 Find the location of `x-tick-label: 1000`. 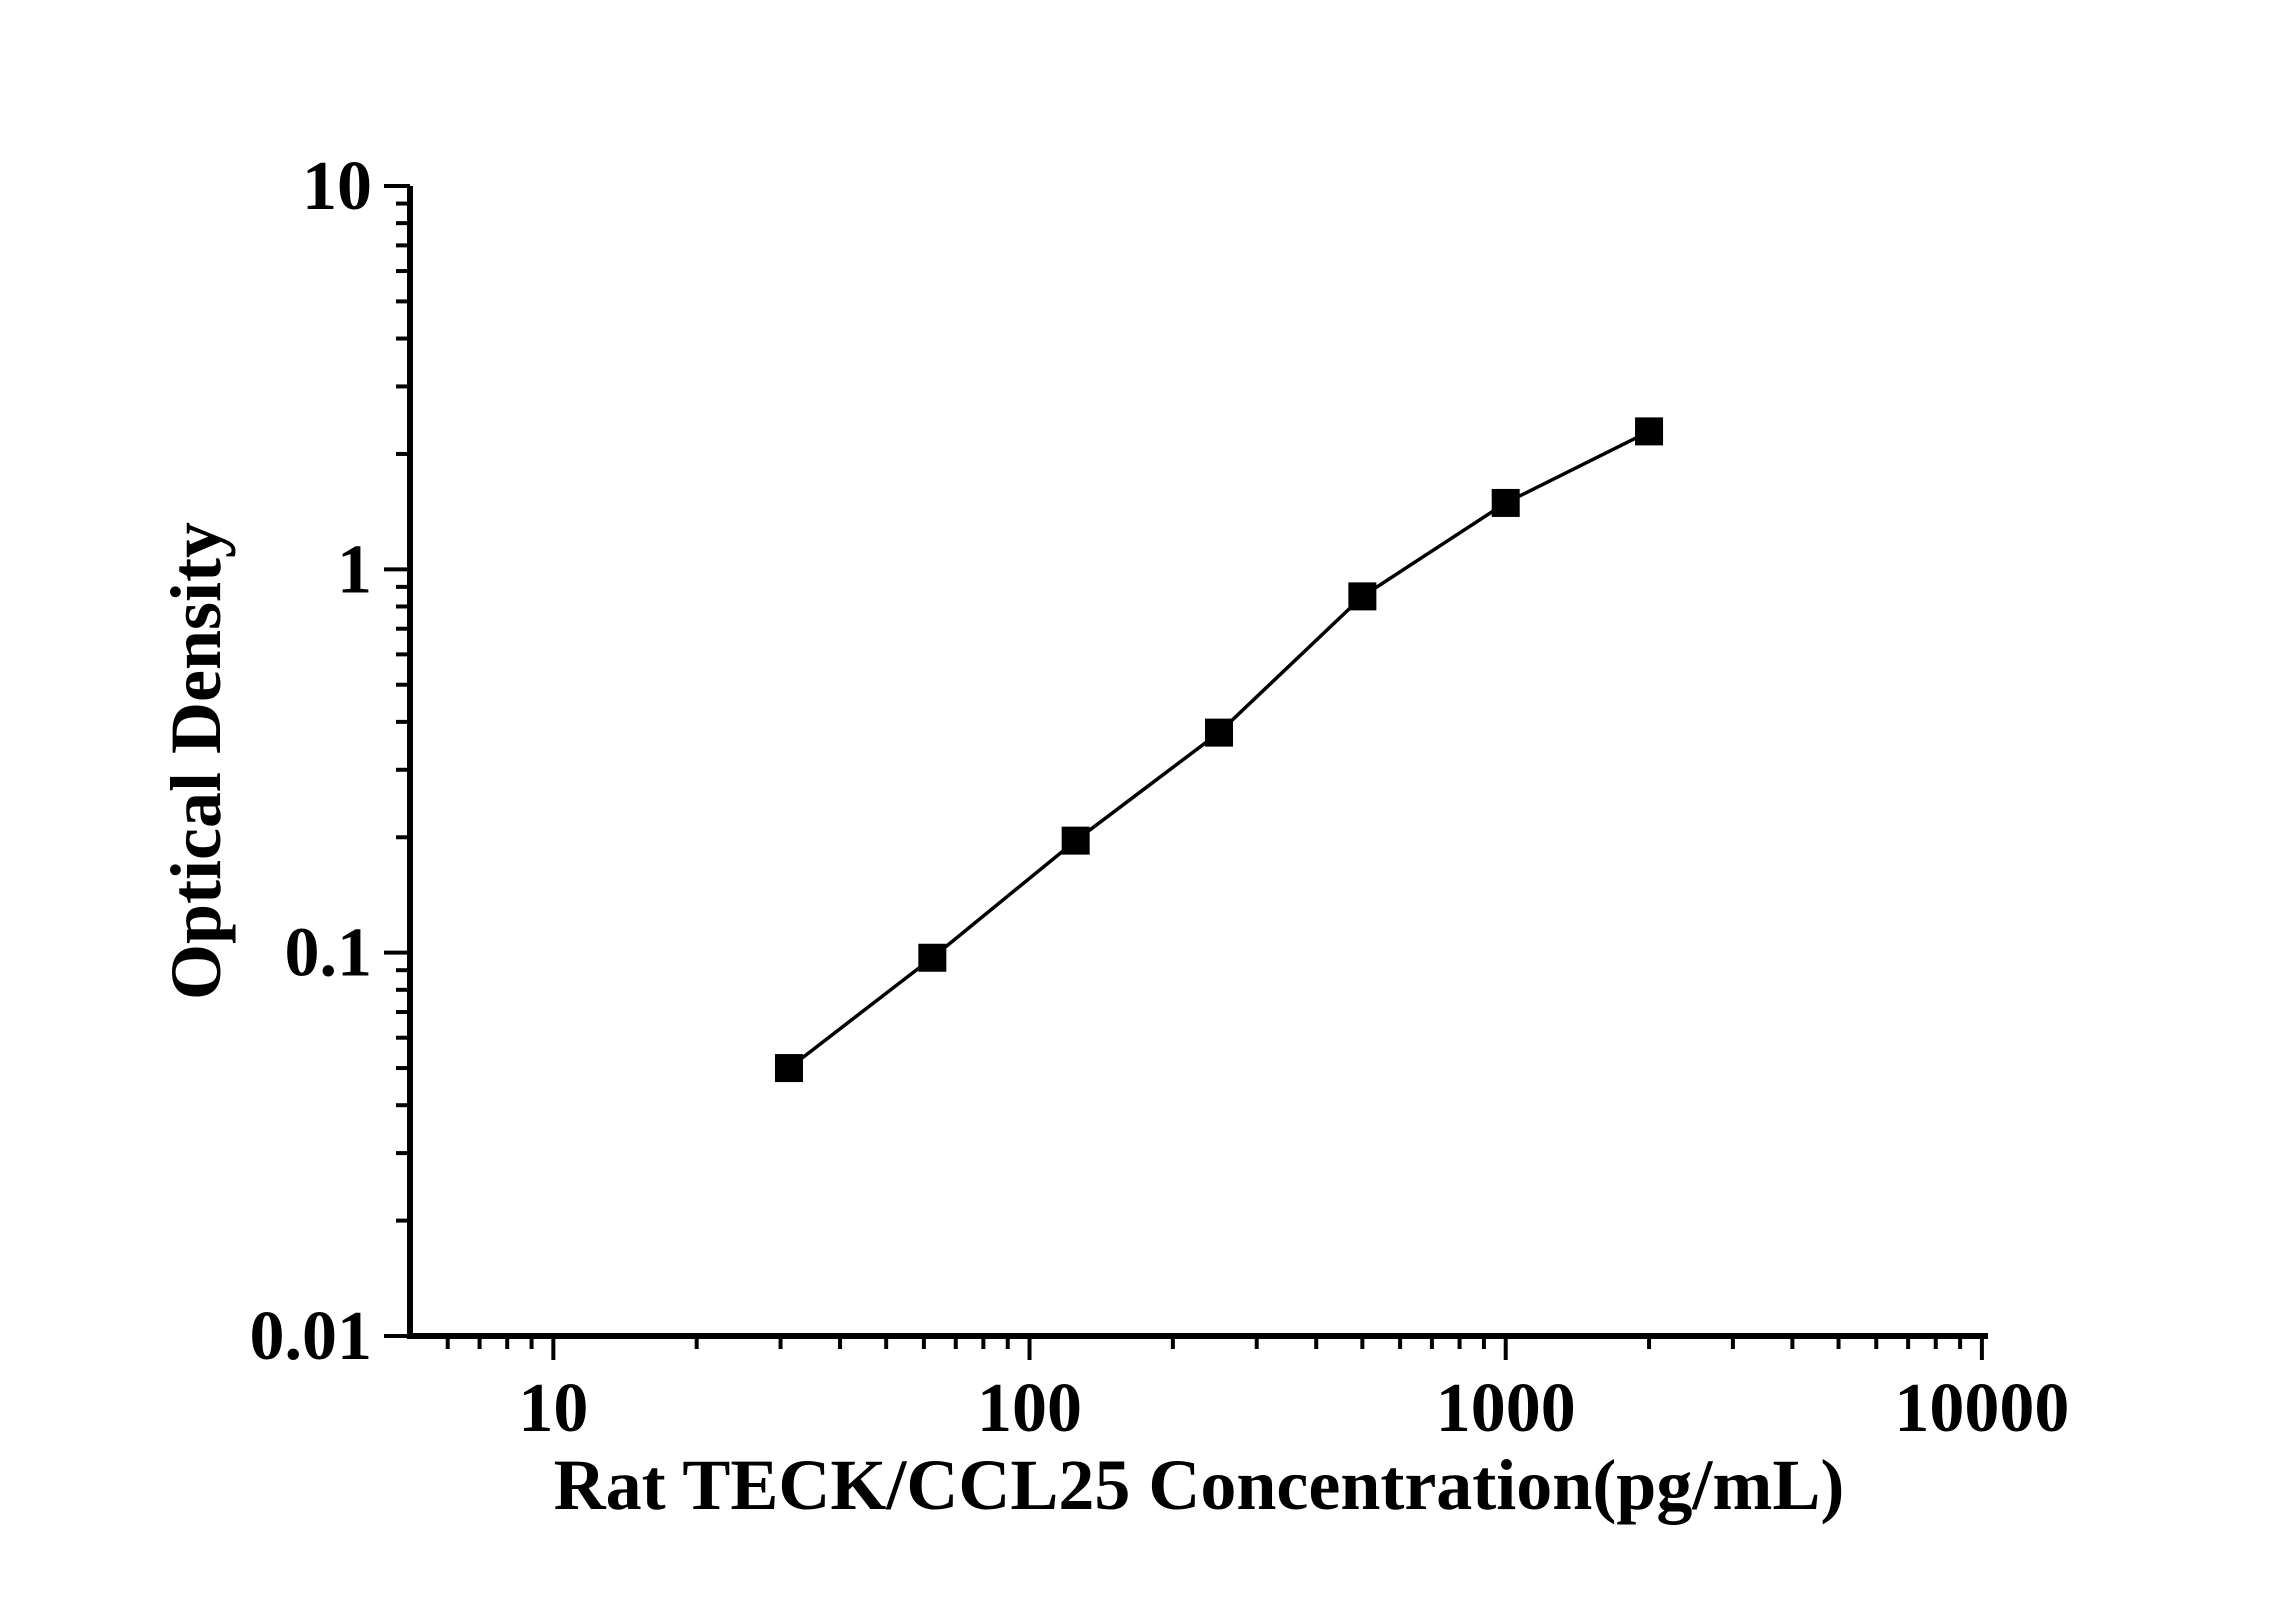

x-tick-label: 1000 is located at coordinates (1506, 1408).